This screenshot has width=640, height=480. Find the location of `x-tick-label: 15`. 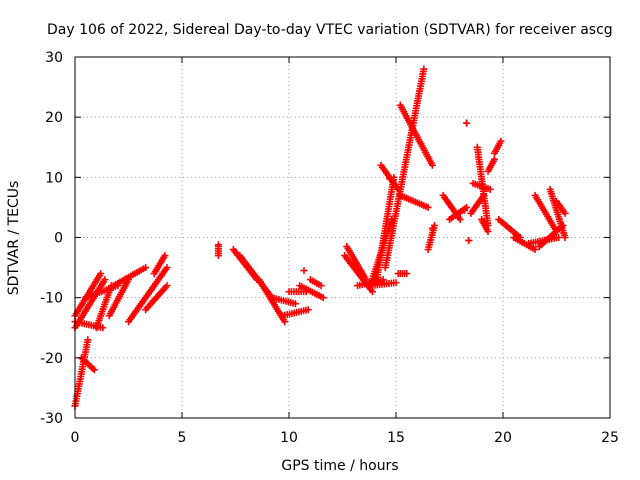

x-tick-label: 15 is located at coordinates (396, 438).